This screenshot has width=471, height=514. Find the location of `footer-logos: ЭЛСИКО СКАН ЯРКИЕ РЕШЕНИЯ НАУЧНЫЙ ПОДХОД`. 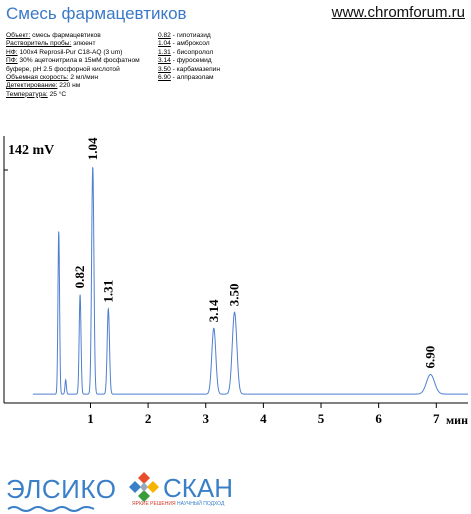

footer-logos: ЭЛСИКО СКАН ЯРКИЕ РЕШЕНИЯ НАУЧНЫЙ ПОДХОД is located at coordinates (235, 490).